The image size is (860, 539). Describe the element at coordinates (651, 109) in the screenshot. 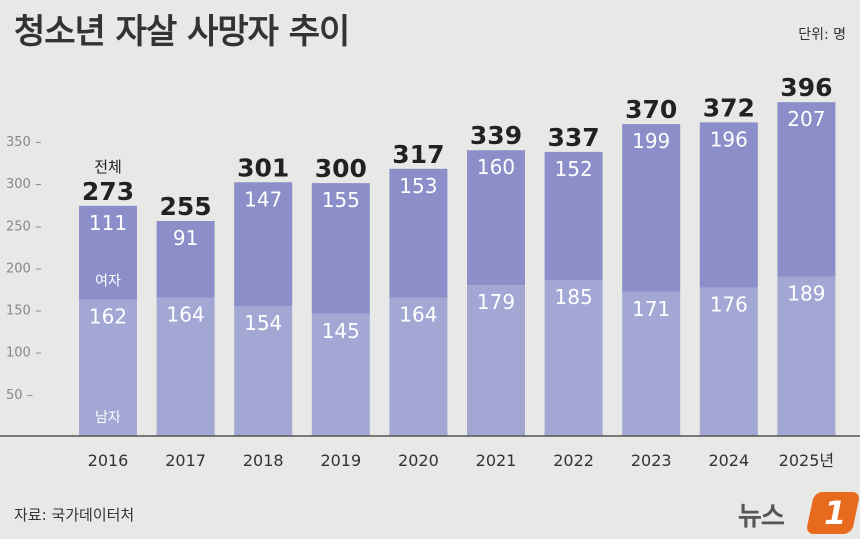

I see `total-value-label: 370` at that location.